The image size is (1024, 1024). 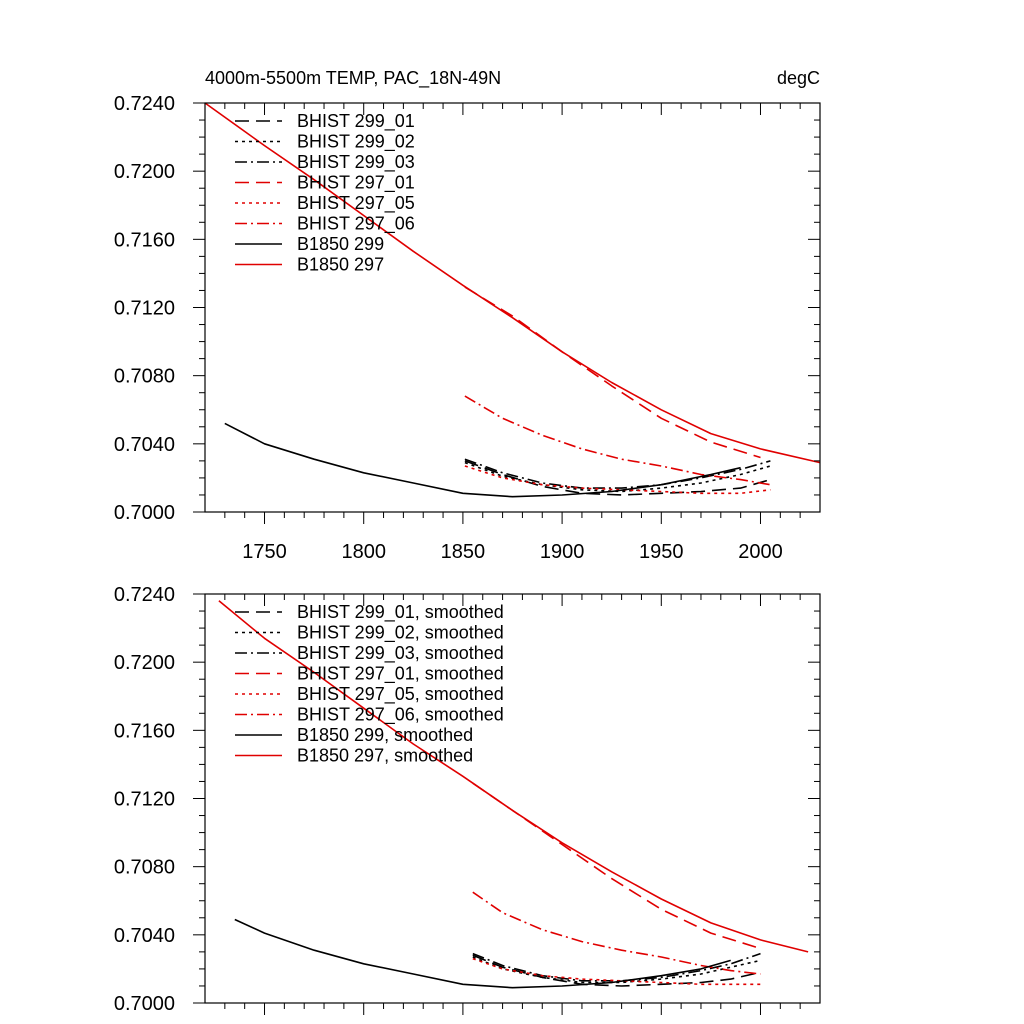 I want to click on top-y-tick-label: 0.7120, so click(x=144, y=309).